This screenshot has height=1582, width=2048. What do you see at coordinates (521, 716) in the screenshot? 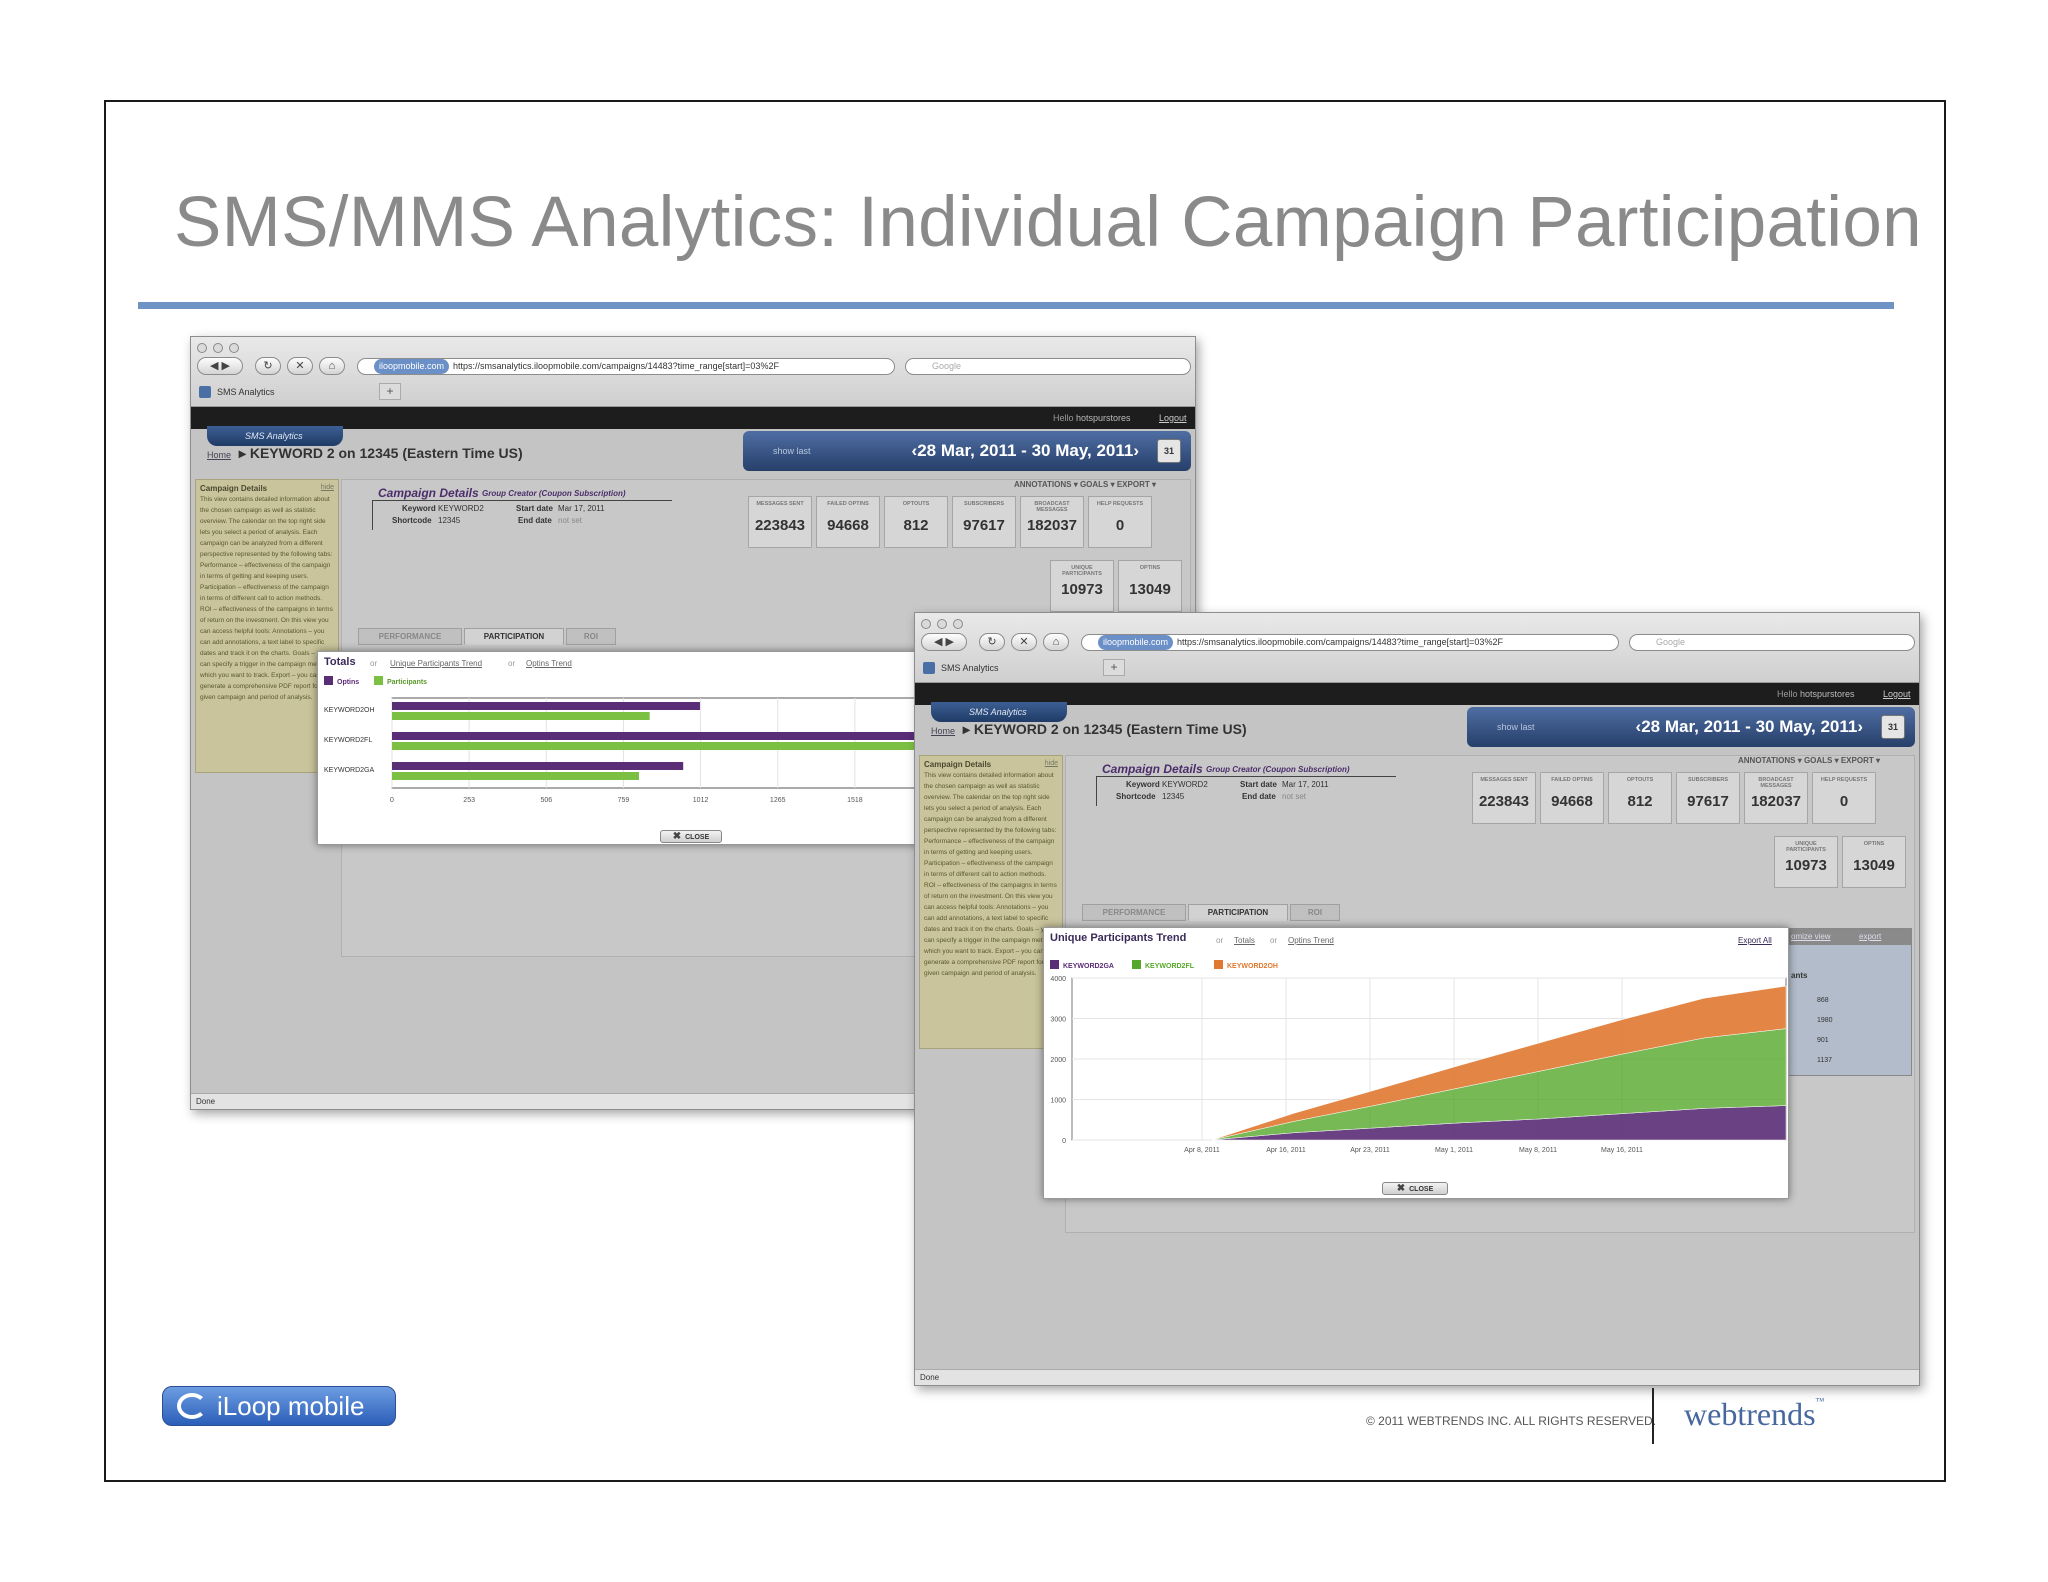
I see `bar-participants-keyword2oh` at bounding box center [521, 716].